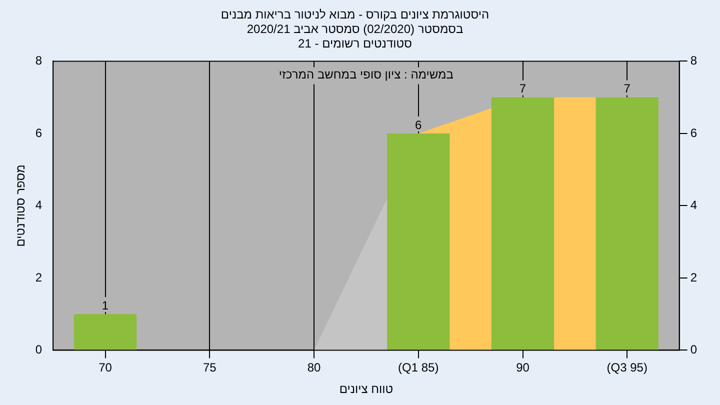 The height and width of the screenshot is (405, 720). What do you see at coordinates (355, 15) in the screenshot?
I see `text: היסטוגרמת ציונים בקורס - מבוא לניטור בריאות מבנים` at bounding box center [355, 15].